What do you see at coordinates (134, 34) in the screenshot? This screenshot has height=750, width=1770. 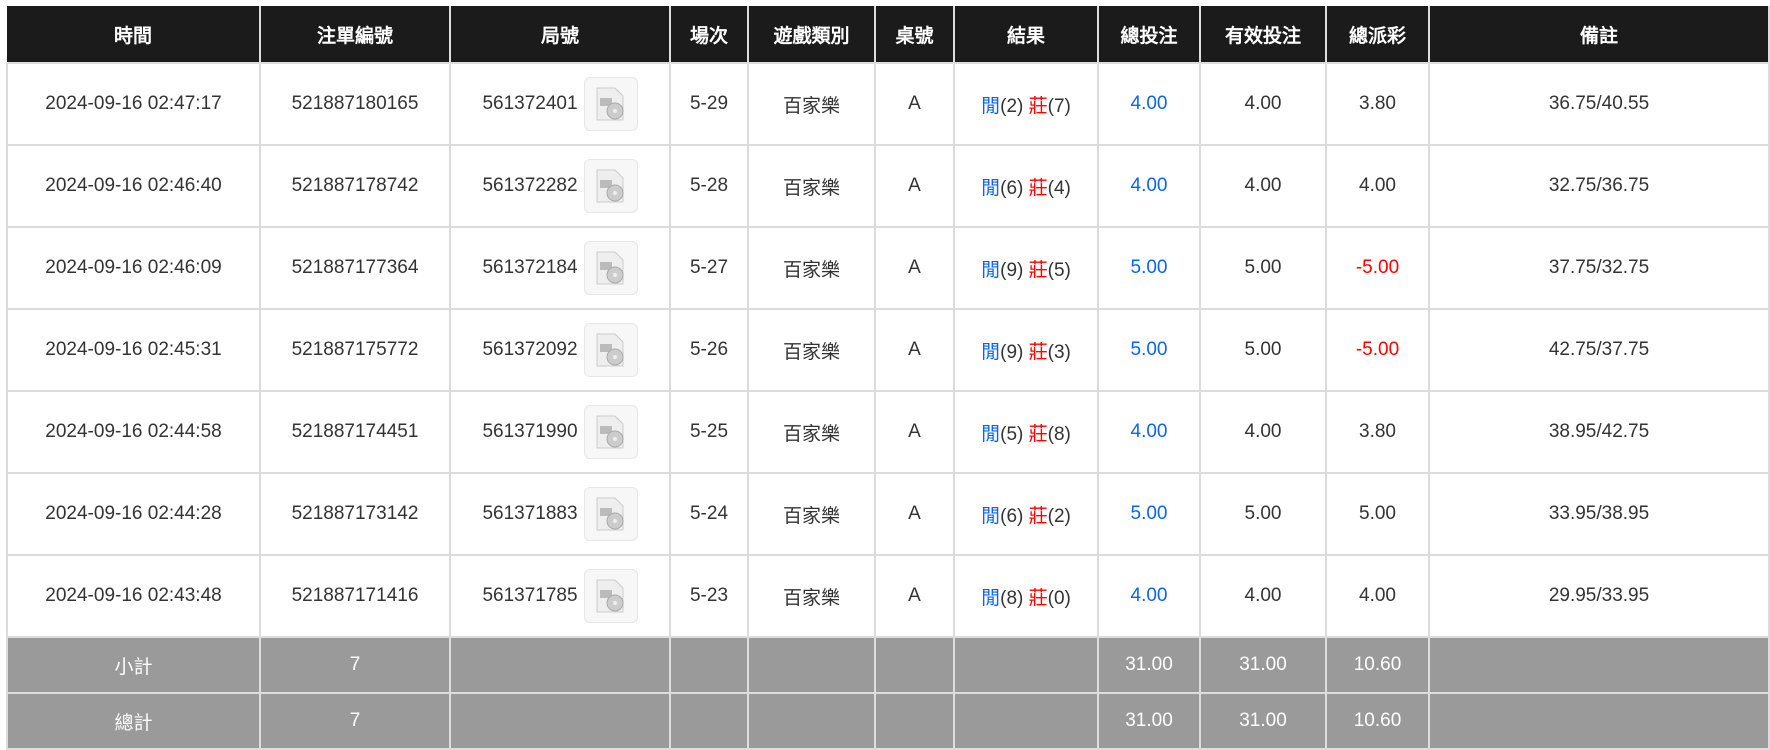 I see `column-header: 時間` at bounding box center [134, 34].